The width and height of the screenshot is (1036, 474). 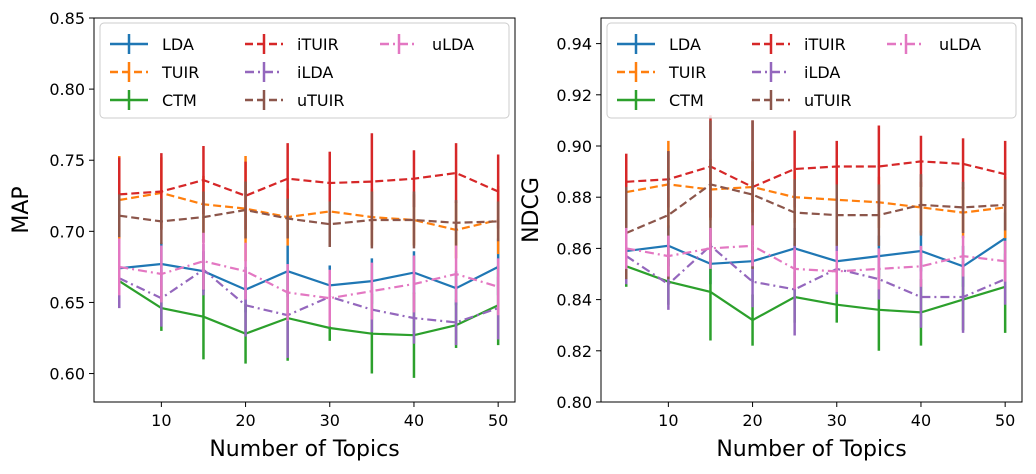 I want to click on legend: LDA TUIR CTM iTUIR iLDA uTUIR uLDA, so click(x=304, y=70).